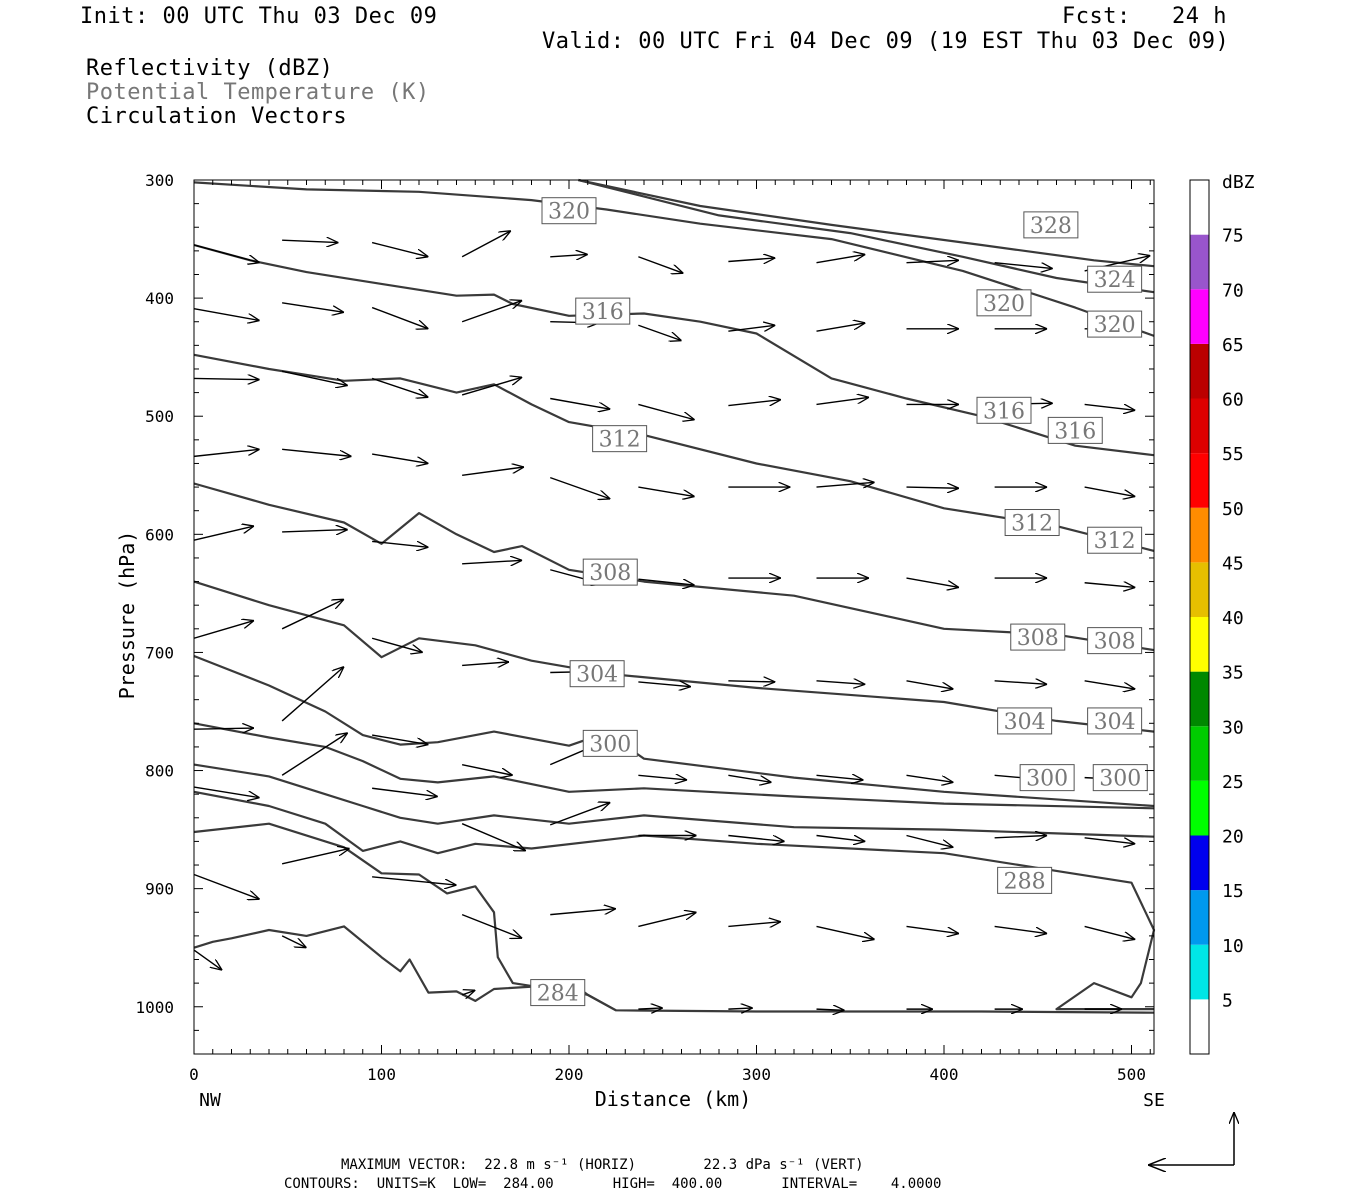 The width and height of the screenshot is (1350, 1200). I want to click on contour-label: 312, so click(620, 440).